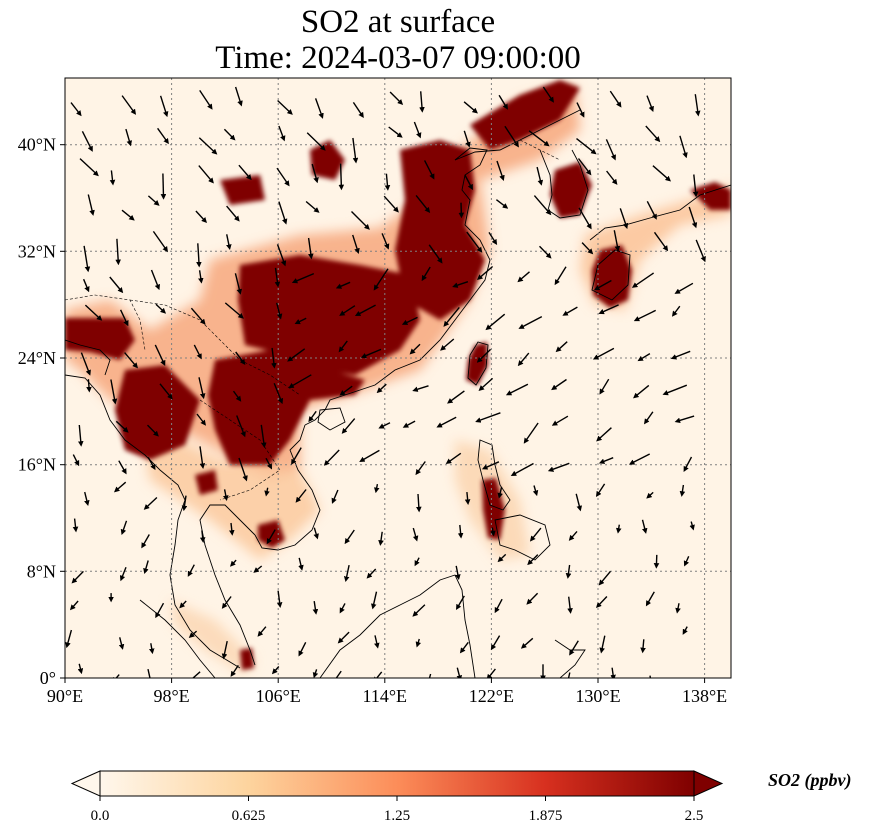 This screenshot has width=875, height=836. What do you see at coordinates (710, 196) in the screenshot?
I see `so2-core-japan-east` at bounding box center [710, 196].